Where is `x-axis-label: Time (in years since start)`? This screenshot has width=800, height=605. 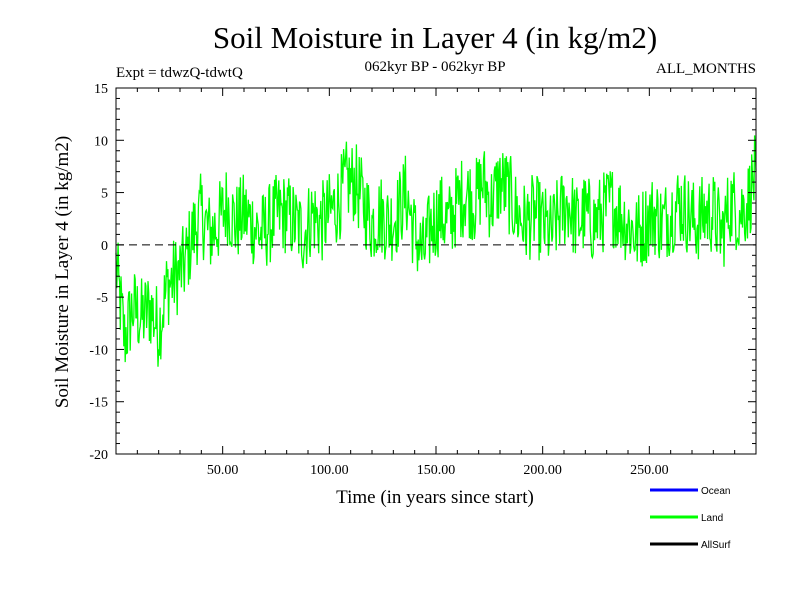 x-axis-label: Time (in years since start) is located at coordinates (435, 497).